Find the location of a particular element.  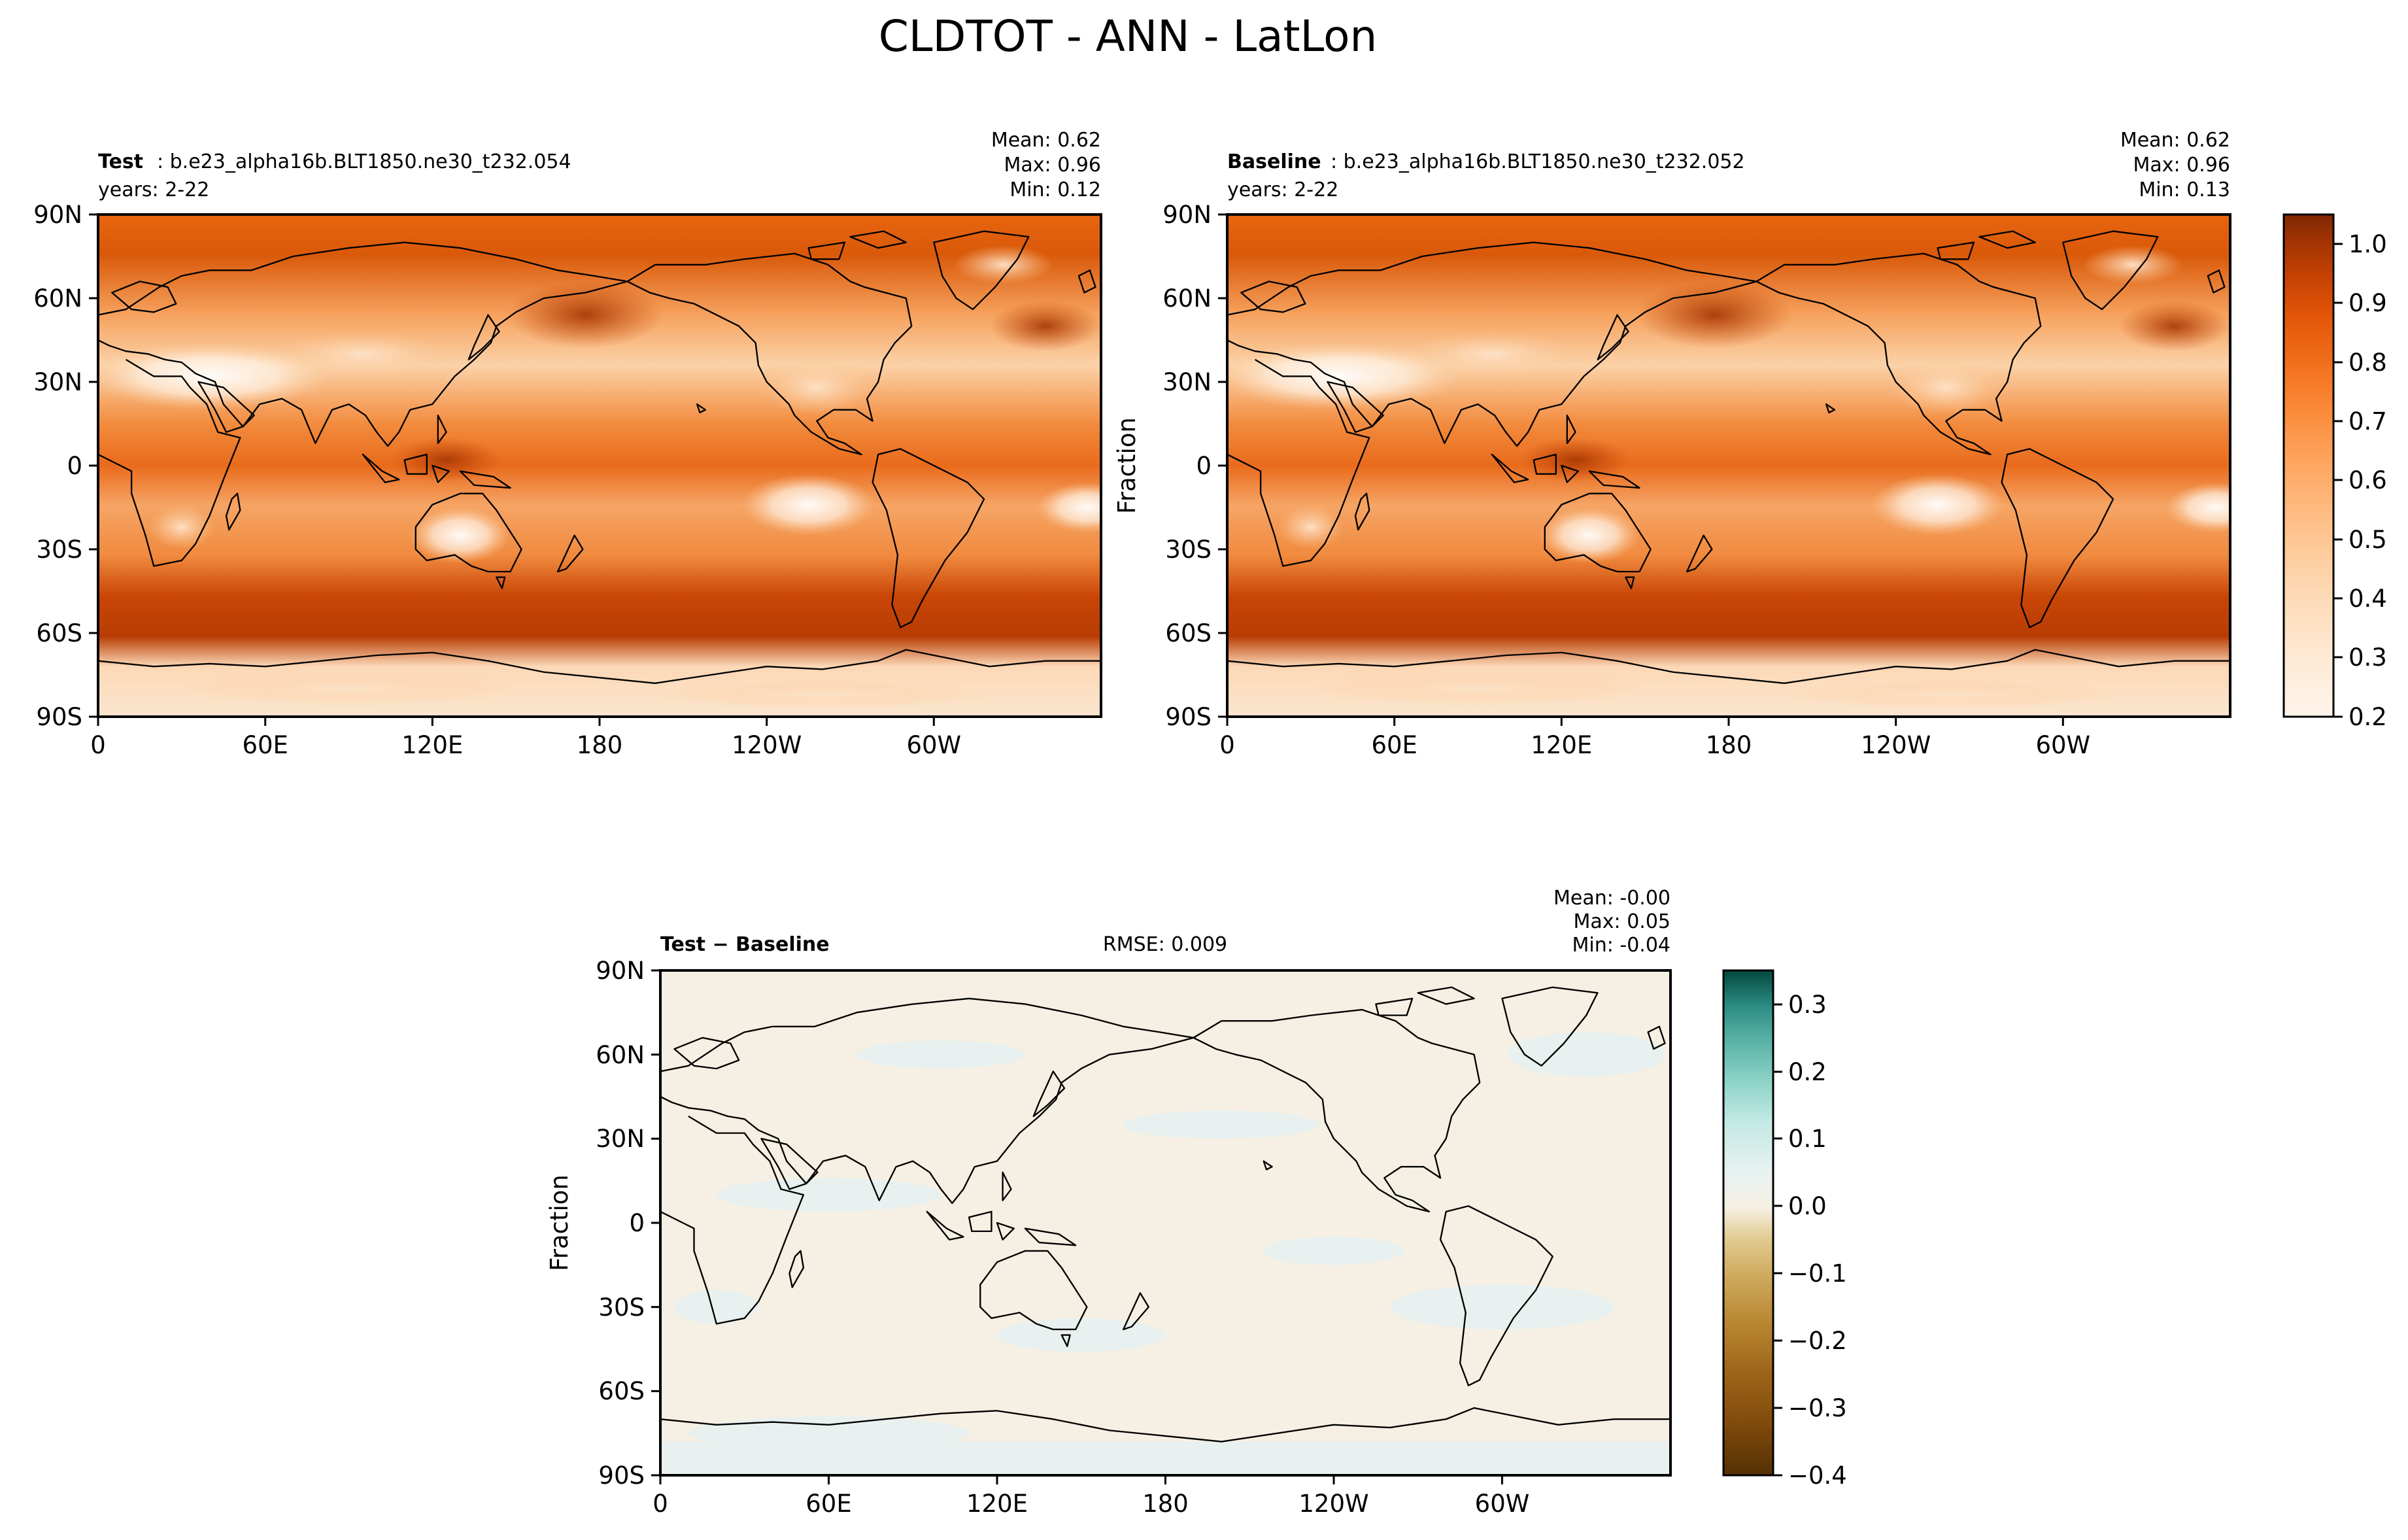

colorbar-cldtot-label-8: 0.2 is located at coordinates (2368, 717).